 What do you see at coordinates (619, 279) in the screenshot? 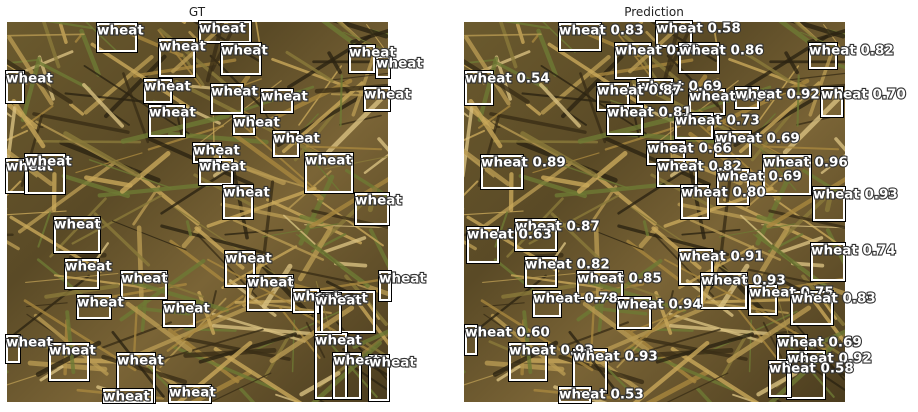
I see `bbox-label: wheat 0.85` at bounding box center [619, 279].